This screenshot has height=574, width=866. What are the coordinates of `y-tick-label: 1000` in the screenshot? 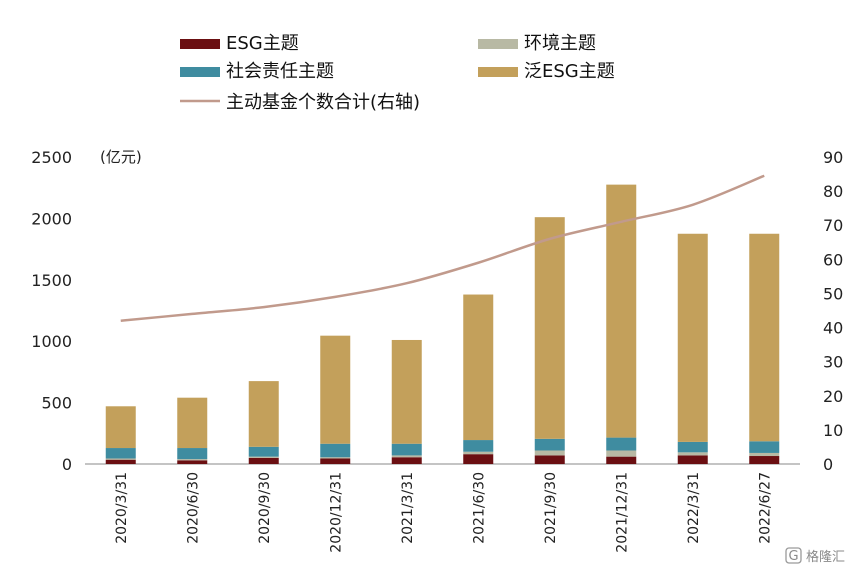 It's located at (51, 341).